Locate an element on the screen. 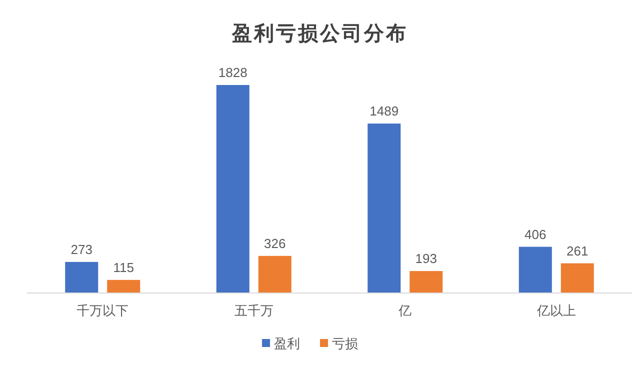 The width and height of the screenshot is (640, 367). x-tick-label: 亿 is located at coordinates (405, 310).